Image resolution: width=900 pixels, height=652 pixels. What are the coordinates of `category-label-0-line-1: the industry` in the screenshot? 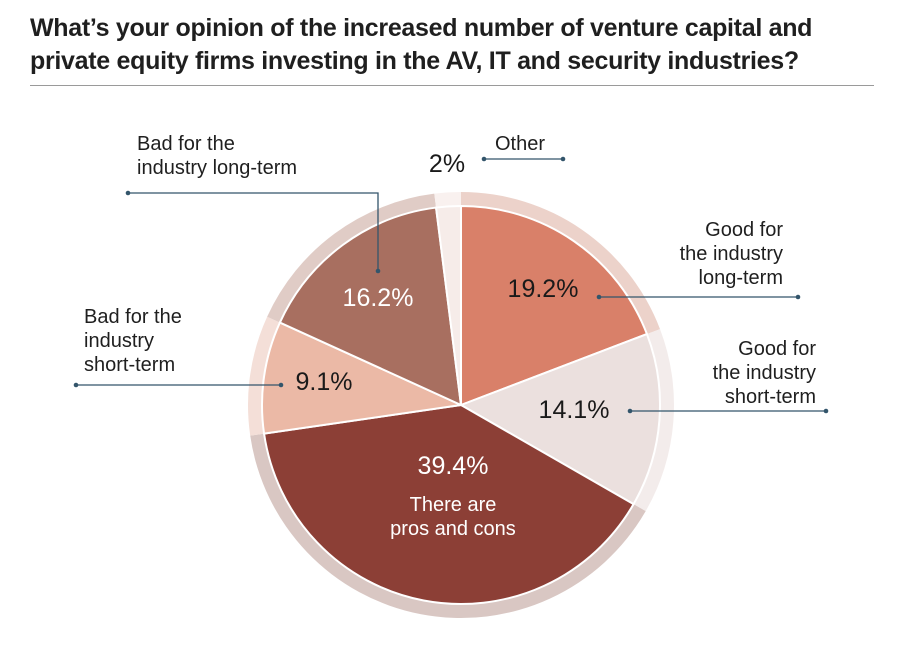 It's located at (731, 254).